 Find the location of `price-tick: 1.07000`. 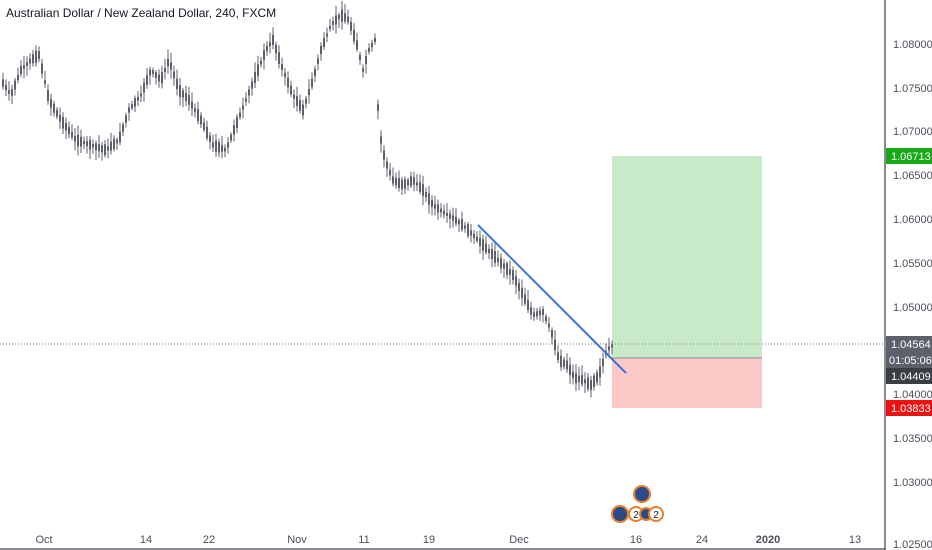

price-tick: 1.07000 is located at coordinates (912, 132).